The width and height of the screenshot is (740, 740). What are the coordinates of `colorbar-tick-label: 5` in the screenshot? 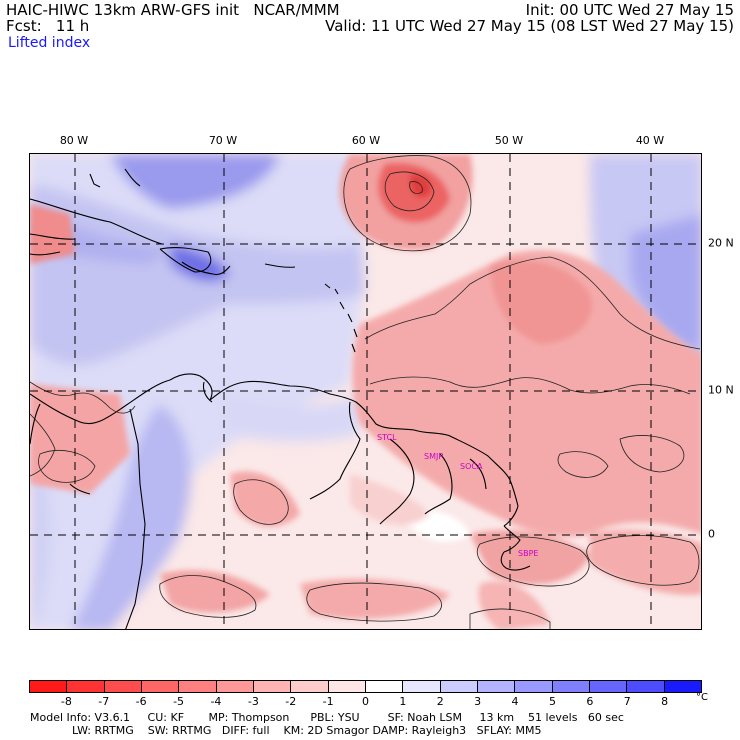 It's located at (552, 701).